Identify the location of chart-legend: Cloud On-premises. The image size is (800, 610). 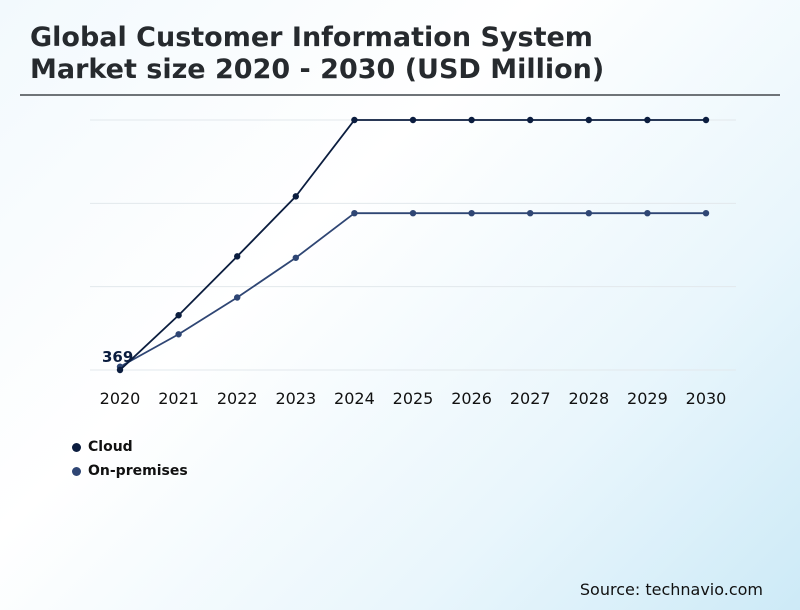
(130, 459).